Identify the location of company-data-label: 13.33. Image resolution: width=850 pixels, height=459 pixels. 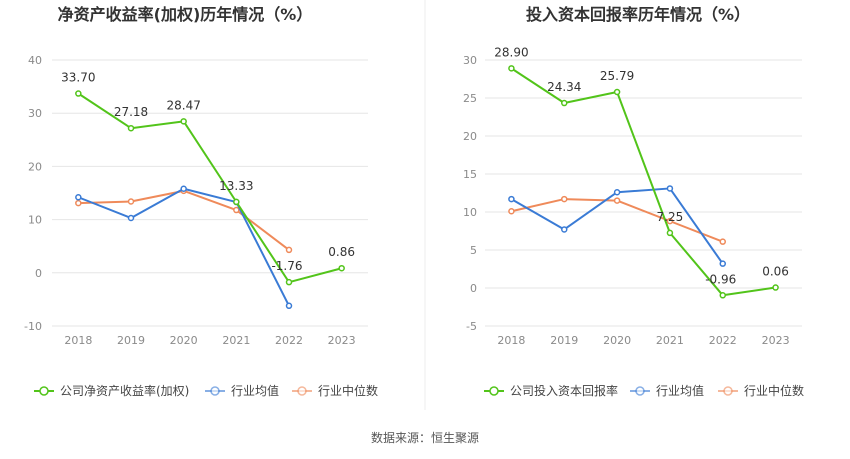
(236, 186).